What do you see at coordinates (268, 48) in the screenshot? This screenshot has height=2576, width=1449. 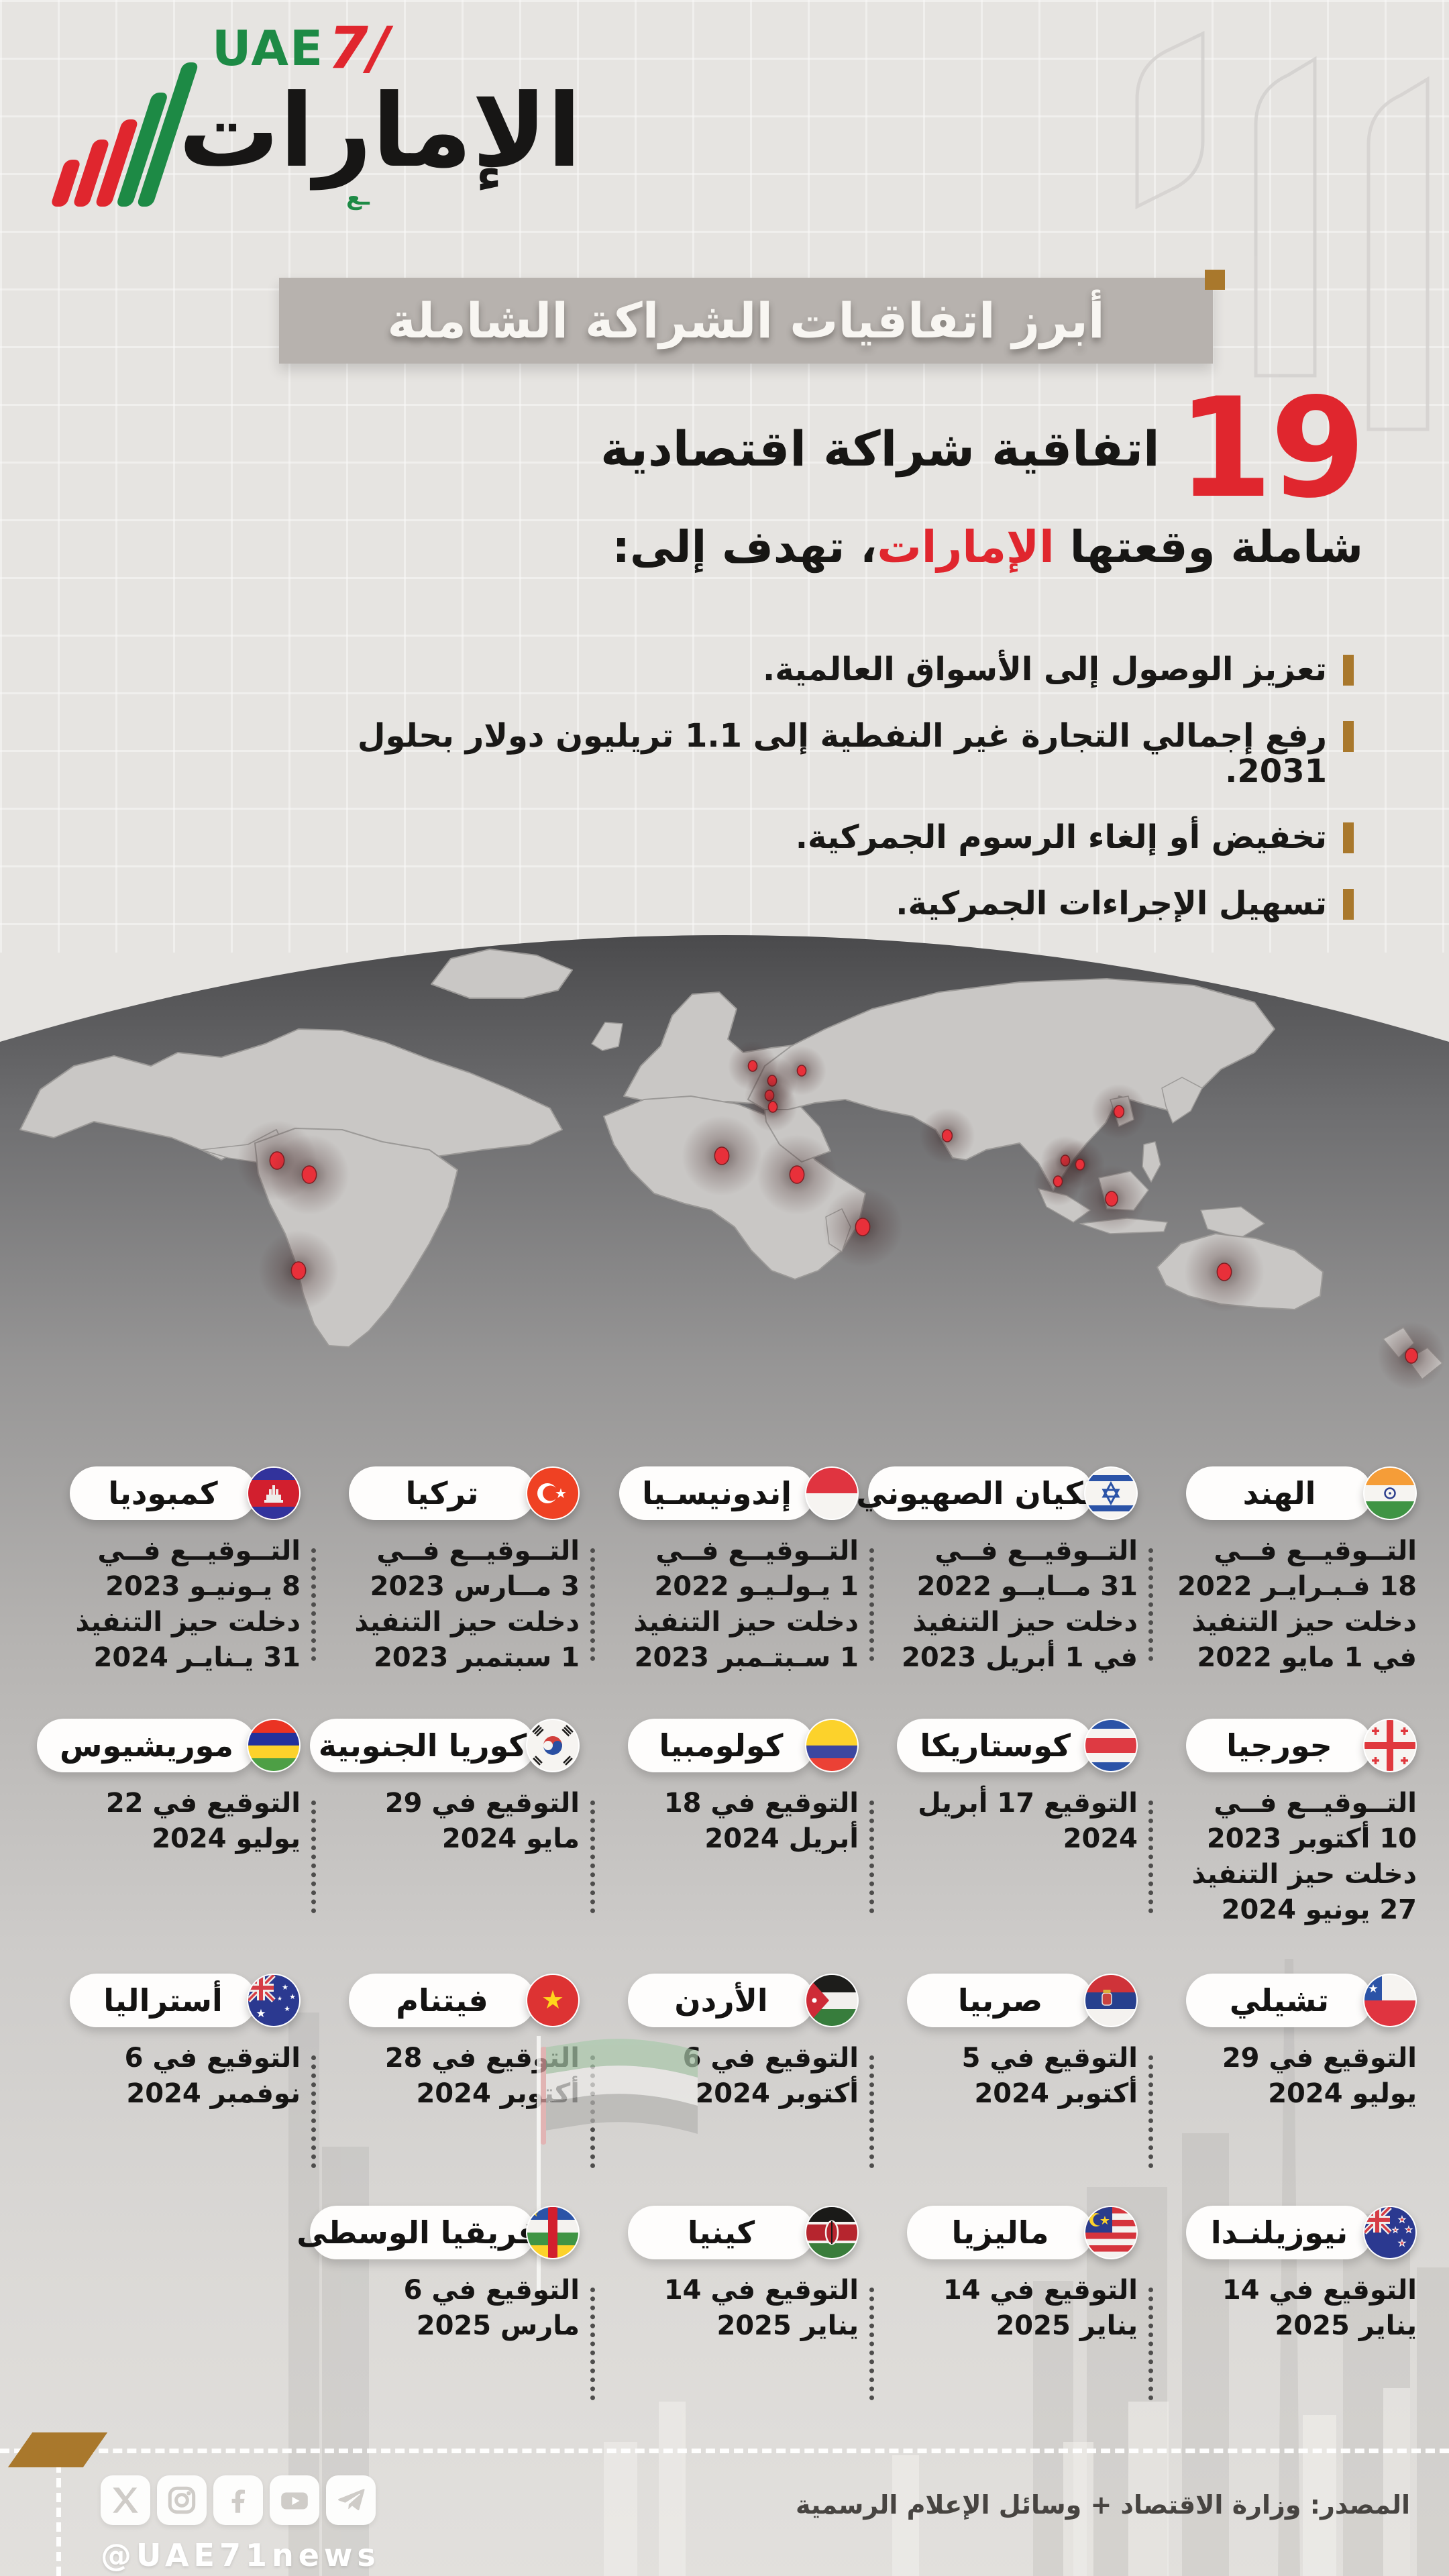 I see `logo-latin: UAE` at bounding box center [268, 48].